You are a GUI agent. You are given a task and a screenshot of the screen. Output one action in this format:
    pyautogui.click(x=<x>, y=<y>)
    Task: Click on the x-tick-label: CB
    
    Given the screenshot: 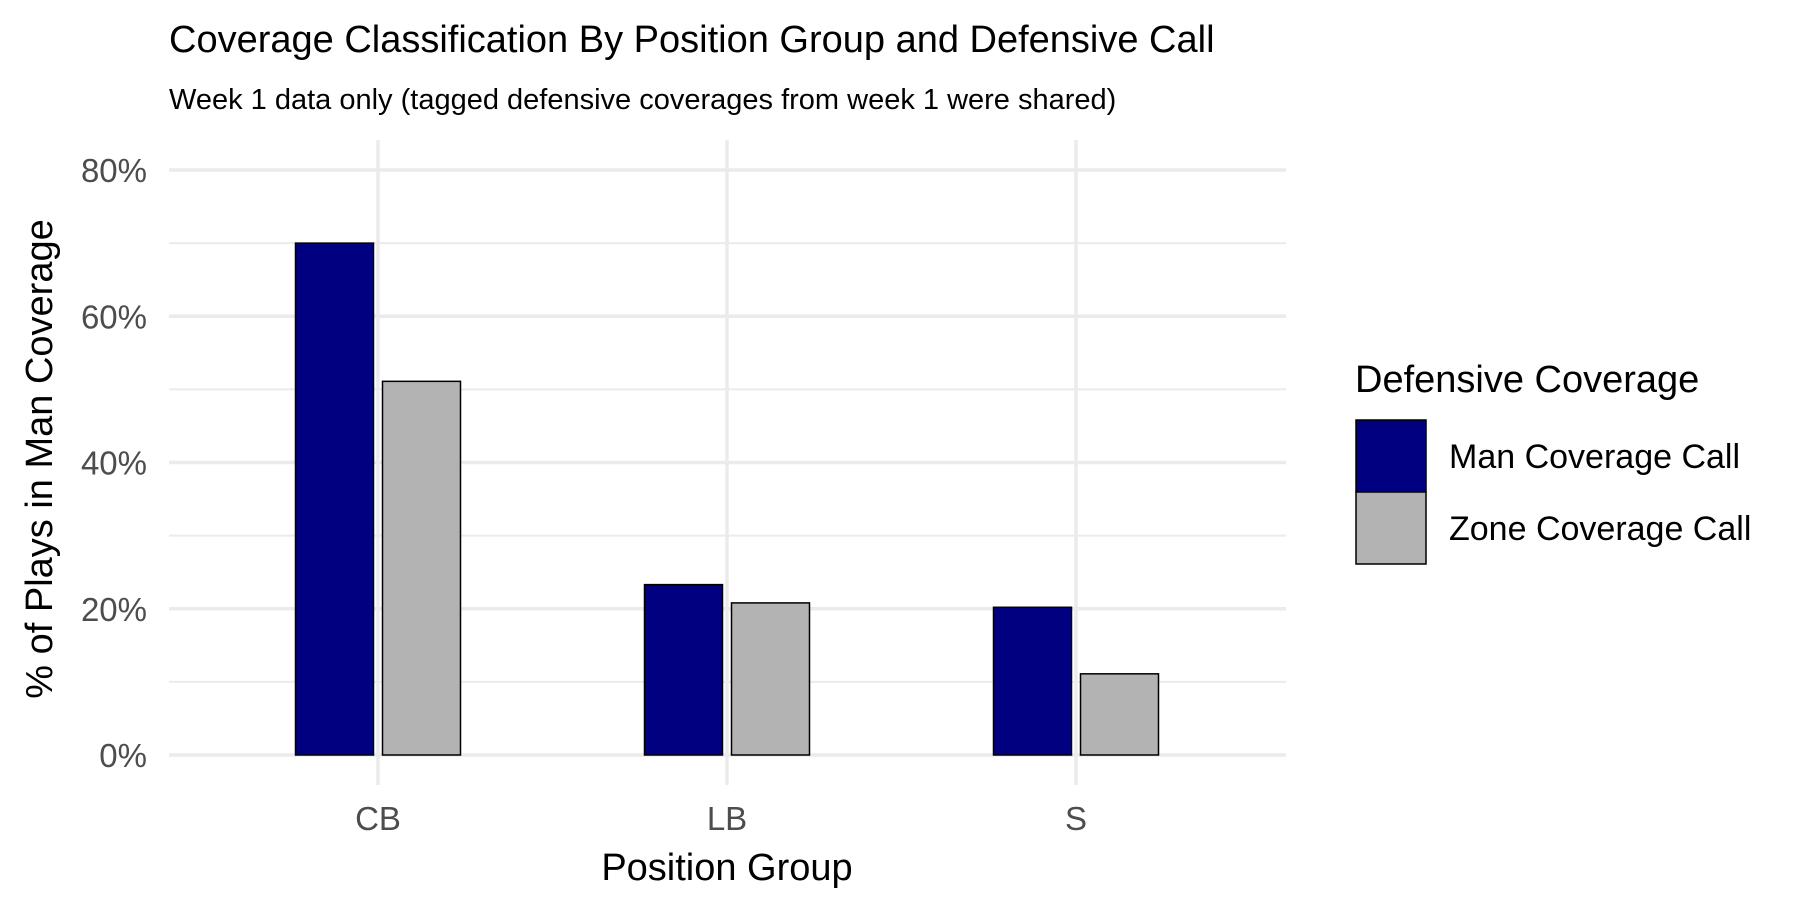 What is the action you would take?
    pyautogui.click(x=378, y=818)
    